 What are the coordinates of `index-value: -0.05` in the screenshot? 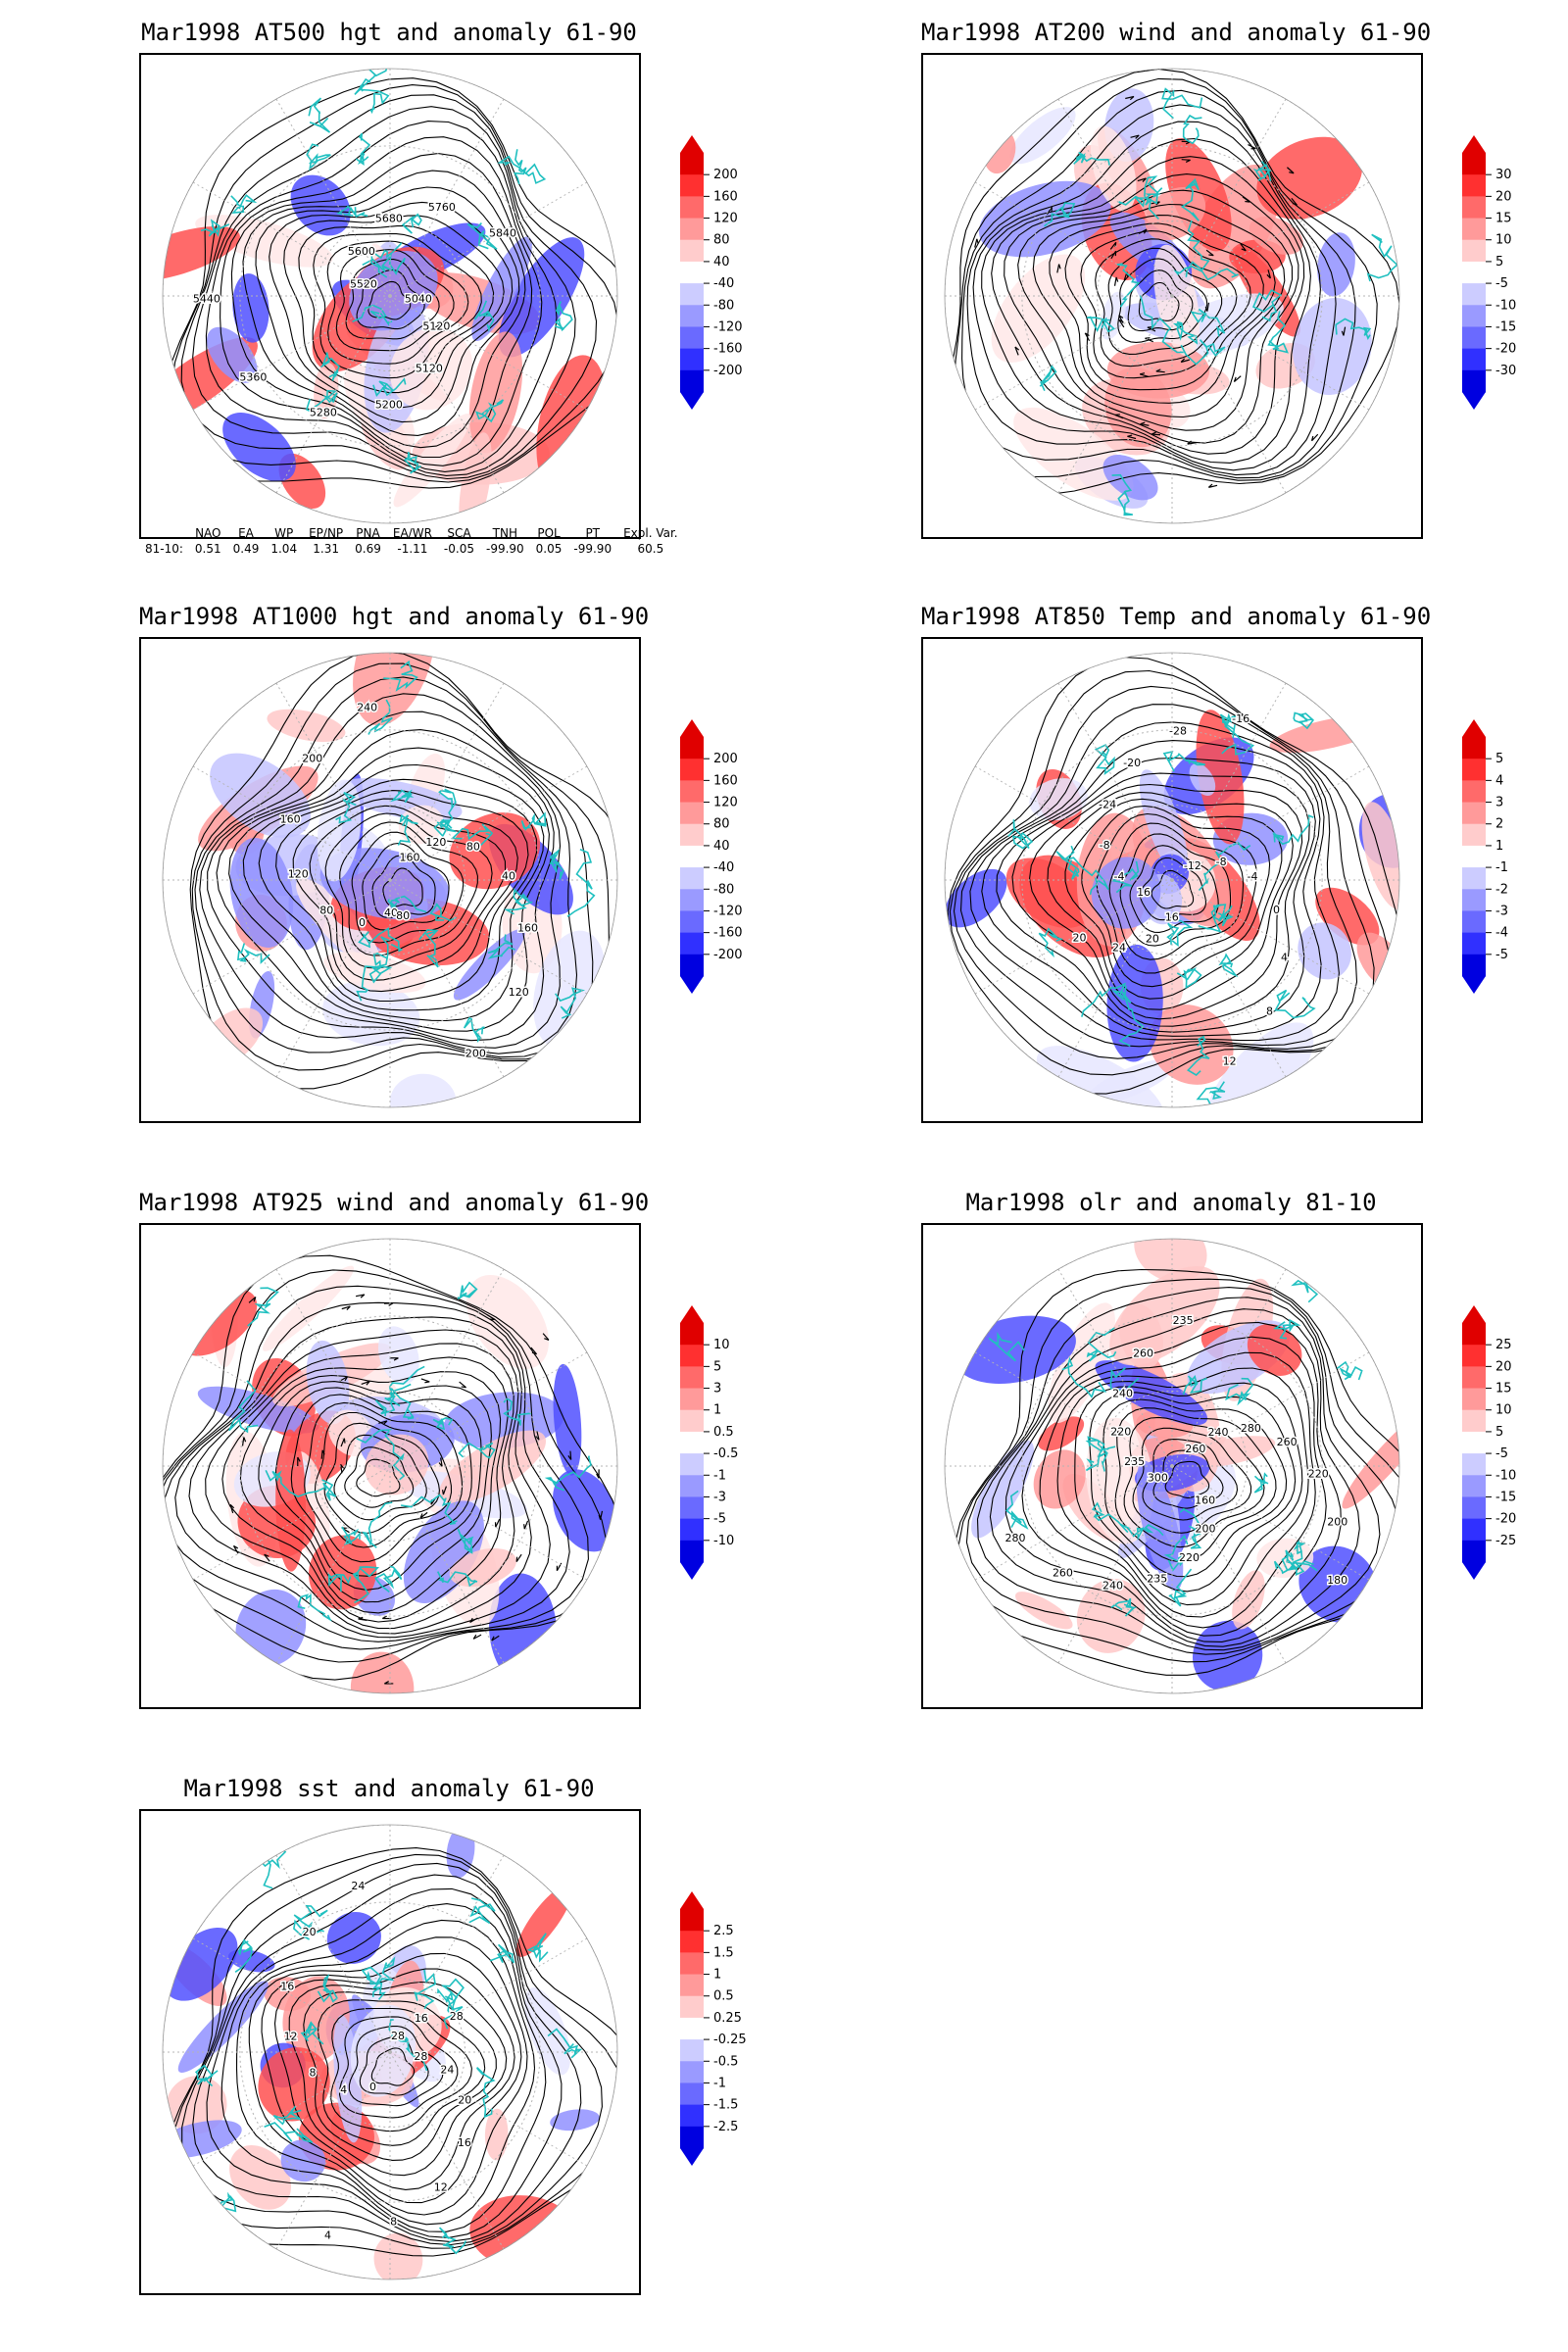 It's located at (458, 549).